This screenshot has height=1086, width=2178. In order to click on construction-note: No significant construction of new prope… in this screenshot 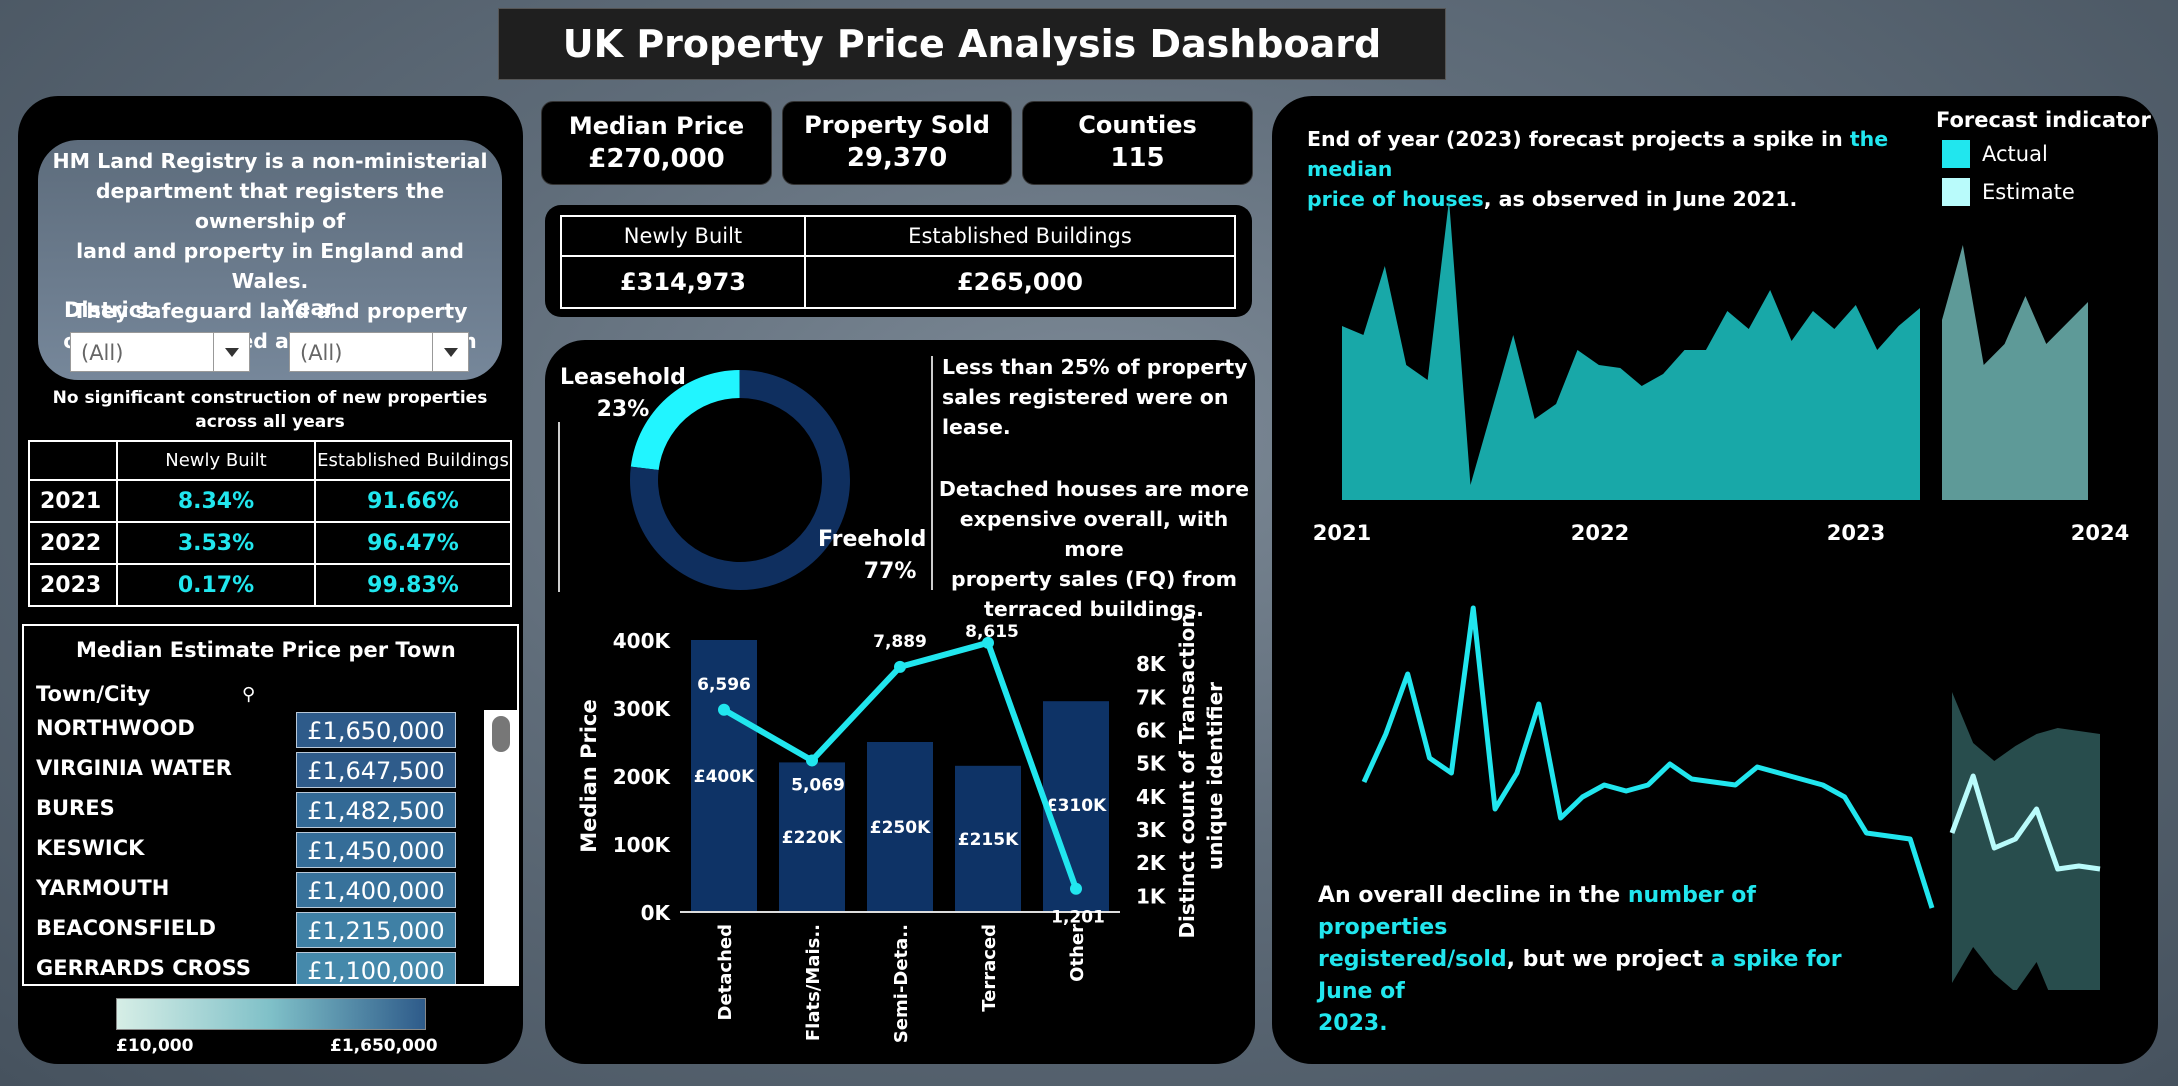, I will do `click(270, 410)`.